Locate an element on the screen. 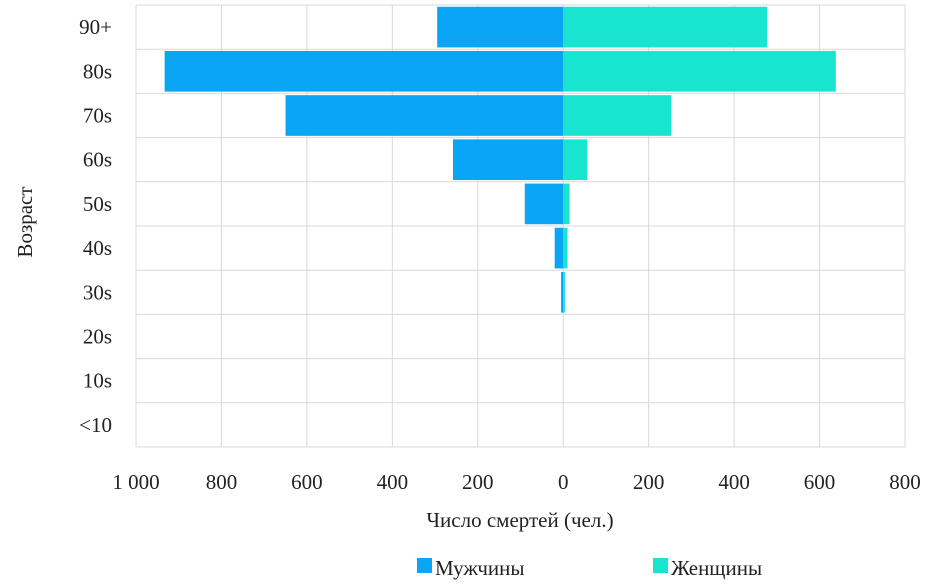 This screenshot has height=585, width=927. x-tick-label-8: 600 is located at coordinates (820, 482).